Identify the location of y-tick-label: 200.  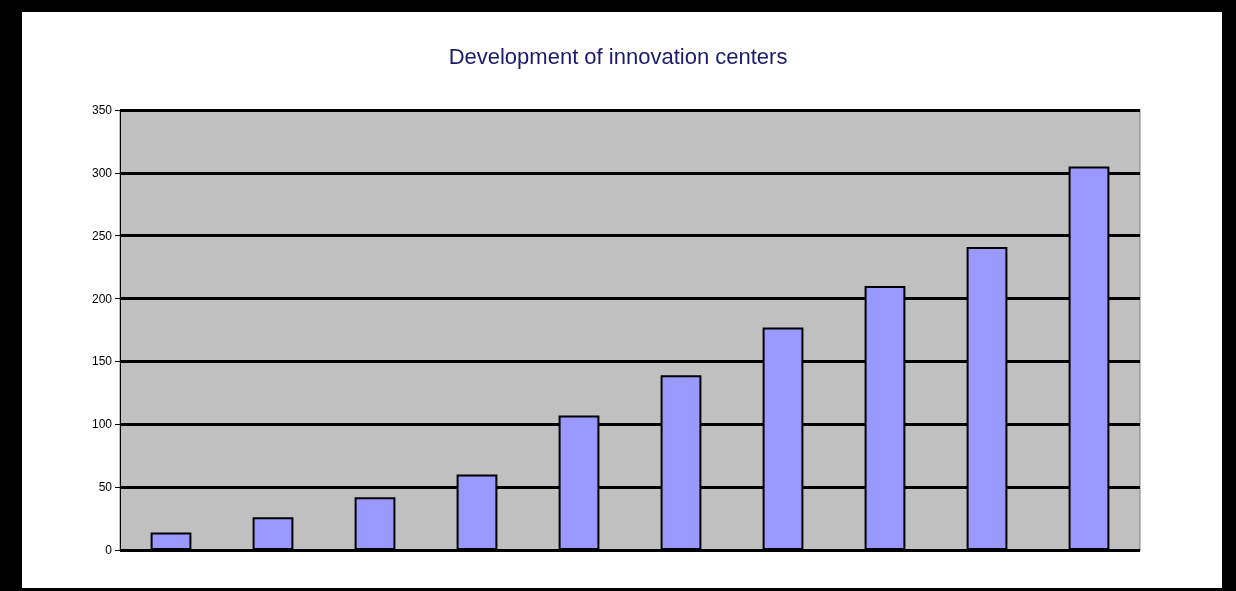
(102, 298).